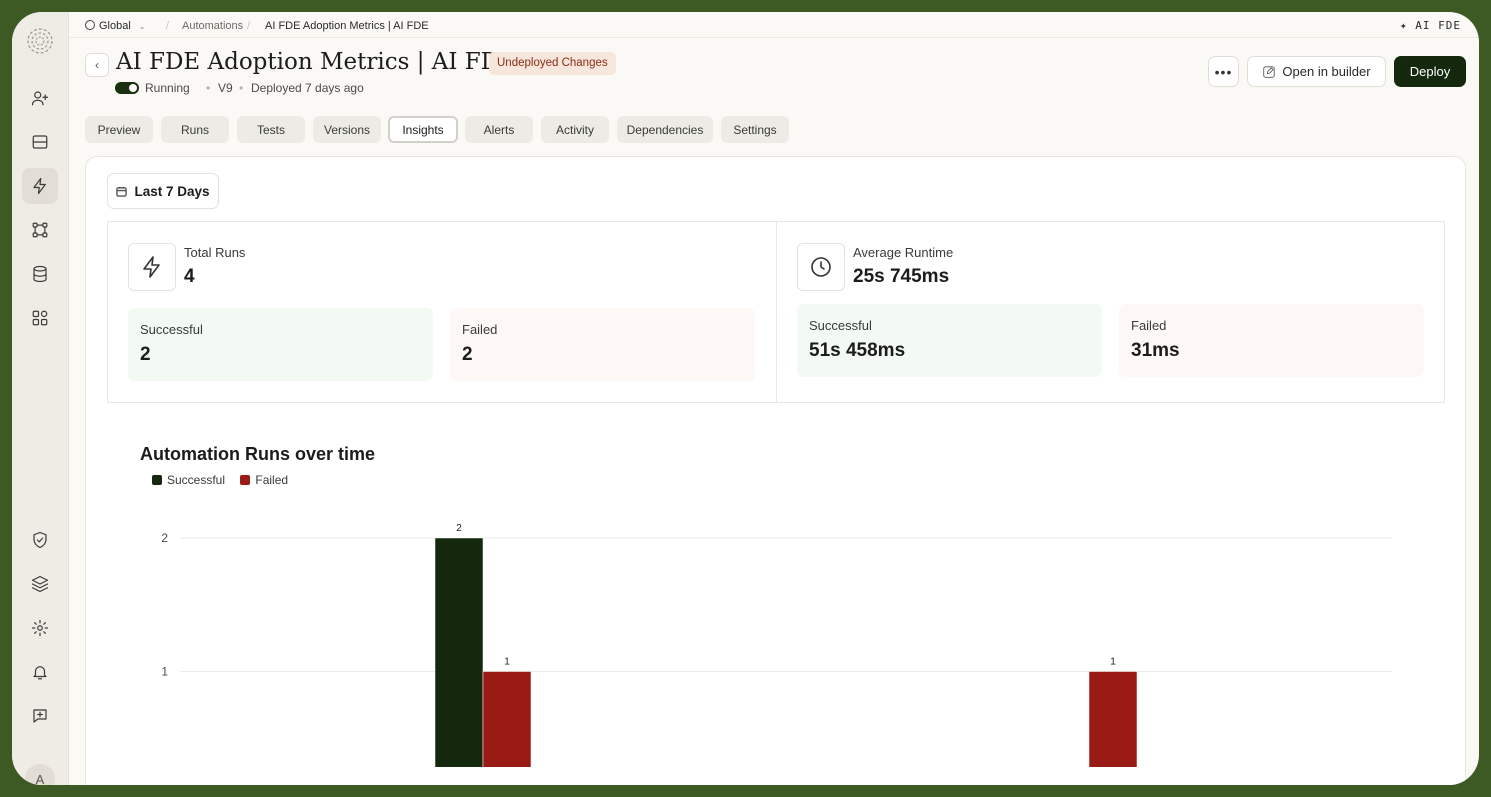 This screenshot has height=797, width=1491. Describe the element at coordinates (575, 129) in the screenshot. I see `tab-activity: Activity` at that location.